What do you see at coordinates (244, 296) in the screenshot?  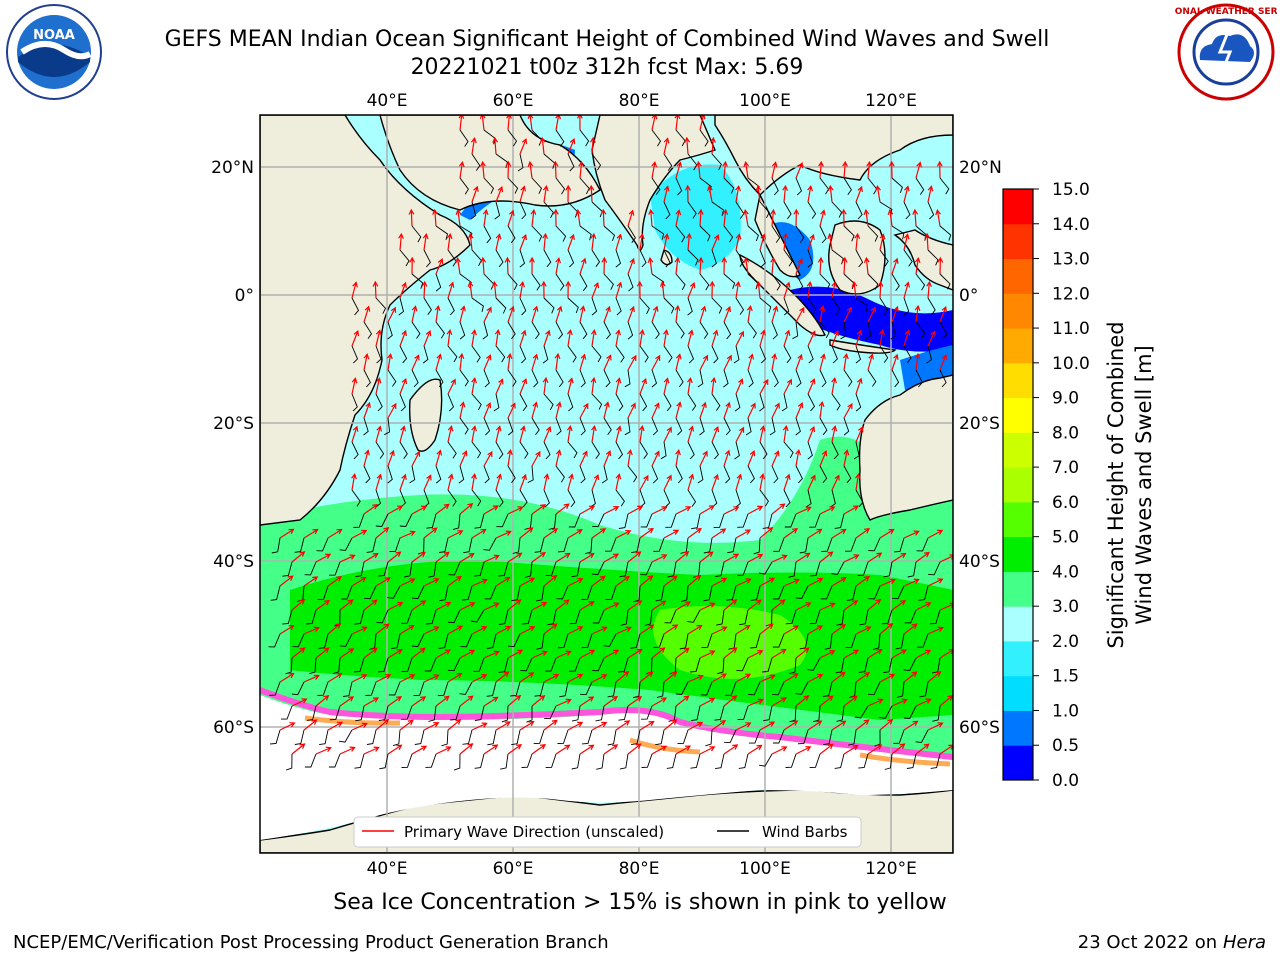 I see `lat-label-left: 0°` at bounding box center [244, 296].